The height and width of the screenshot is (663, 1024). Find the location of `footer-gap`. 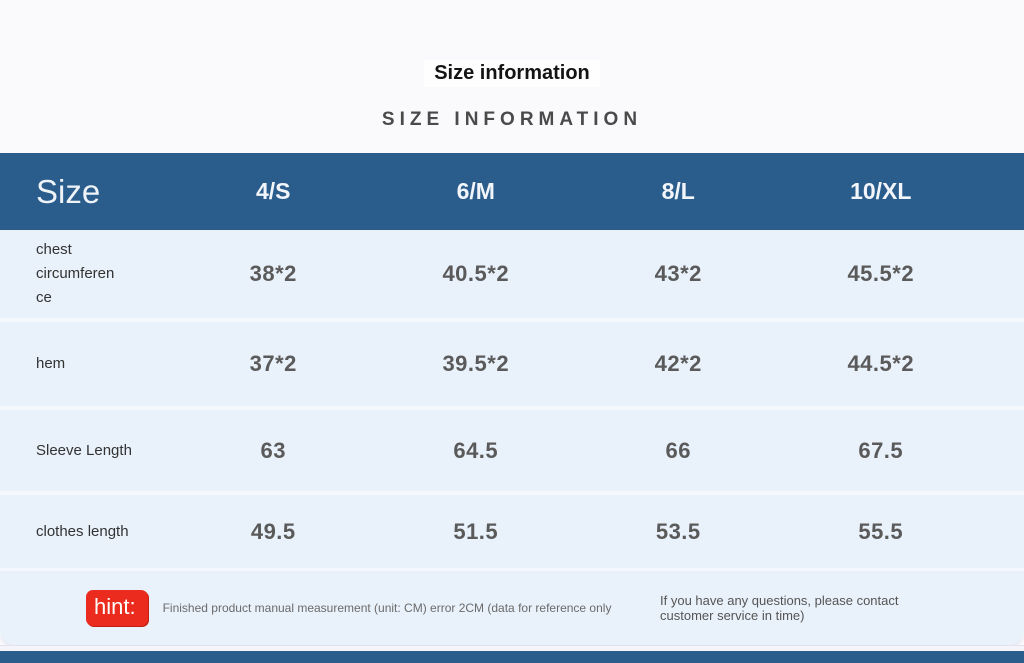

footer-gap is located at coordinates (512, 648).